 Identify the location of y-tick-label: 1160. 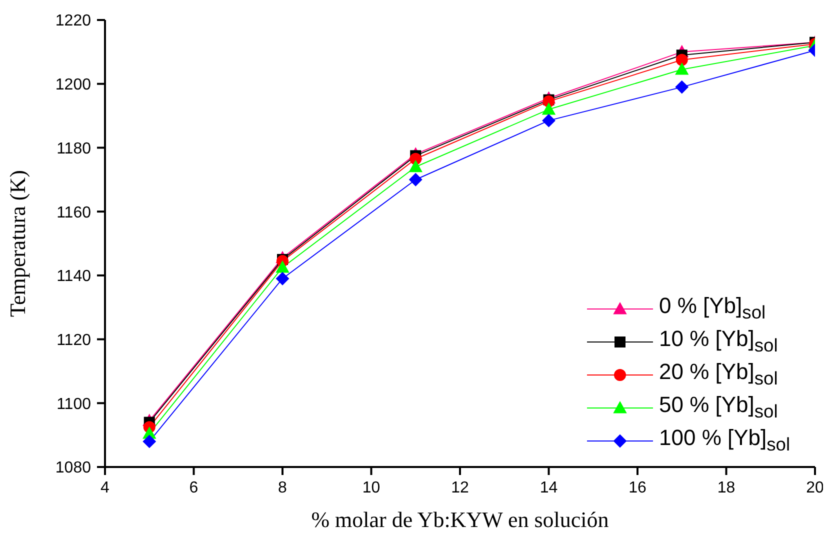
(74, 213).